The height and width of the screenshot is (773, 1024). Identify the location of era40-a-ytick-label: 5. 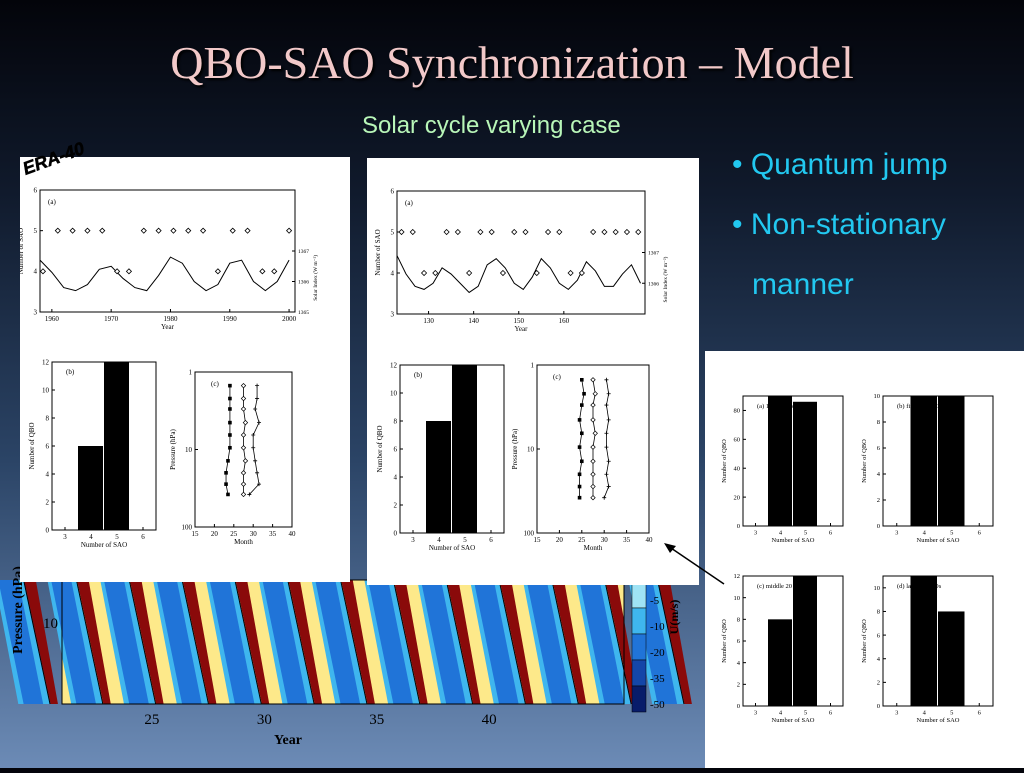
(36, 231).